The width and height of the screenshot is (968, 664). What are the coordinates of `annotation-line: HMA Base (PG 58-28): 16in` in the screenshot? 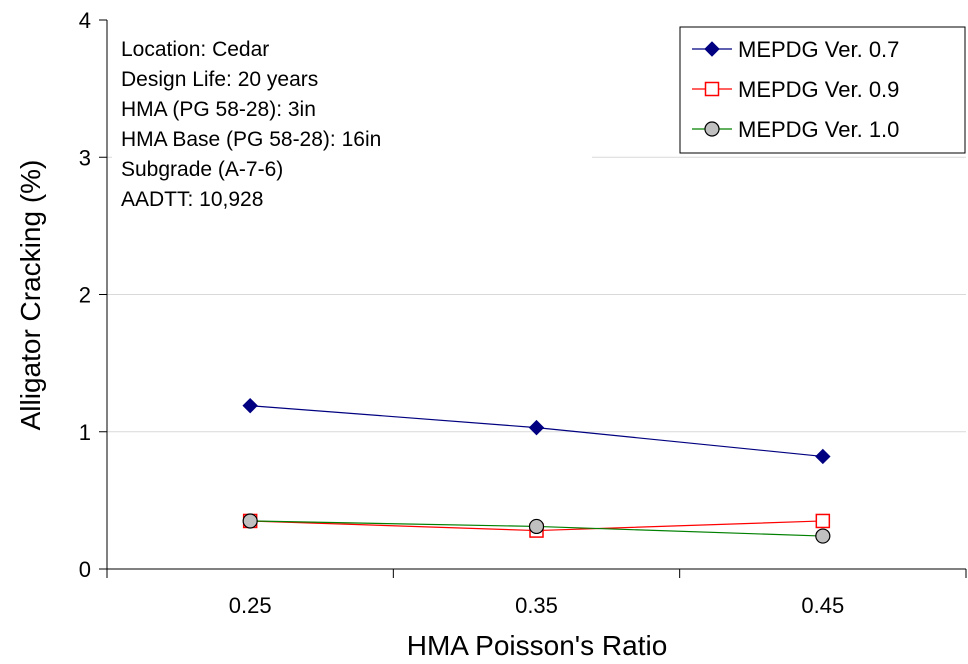 It's located at (251, 139).